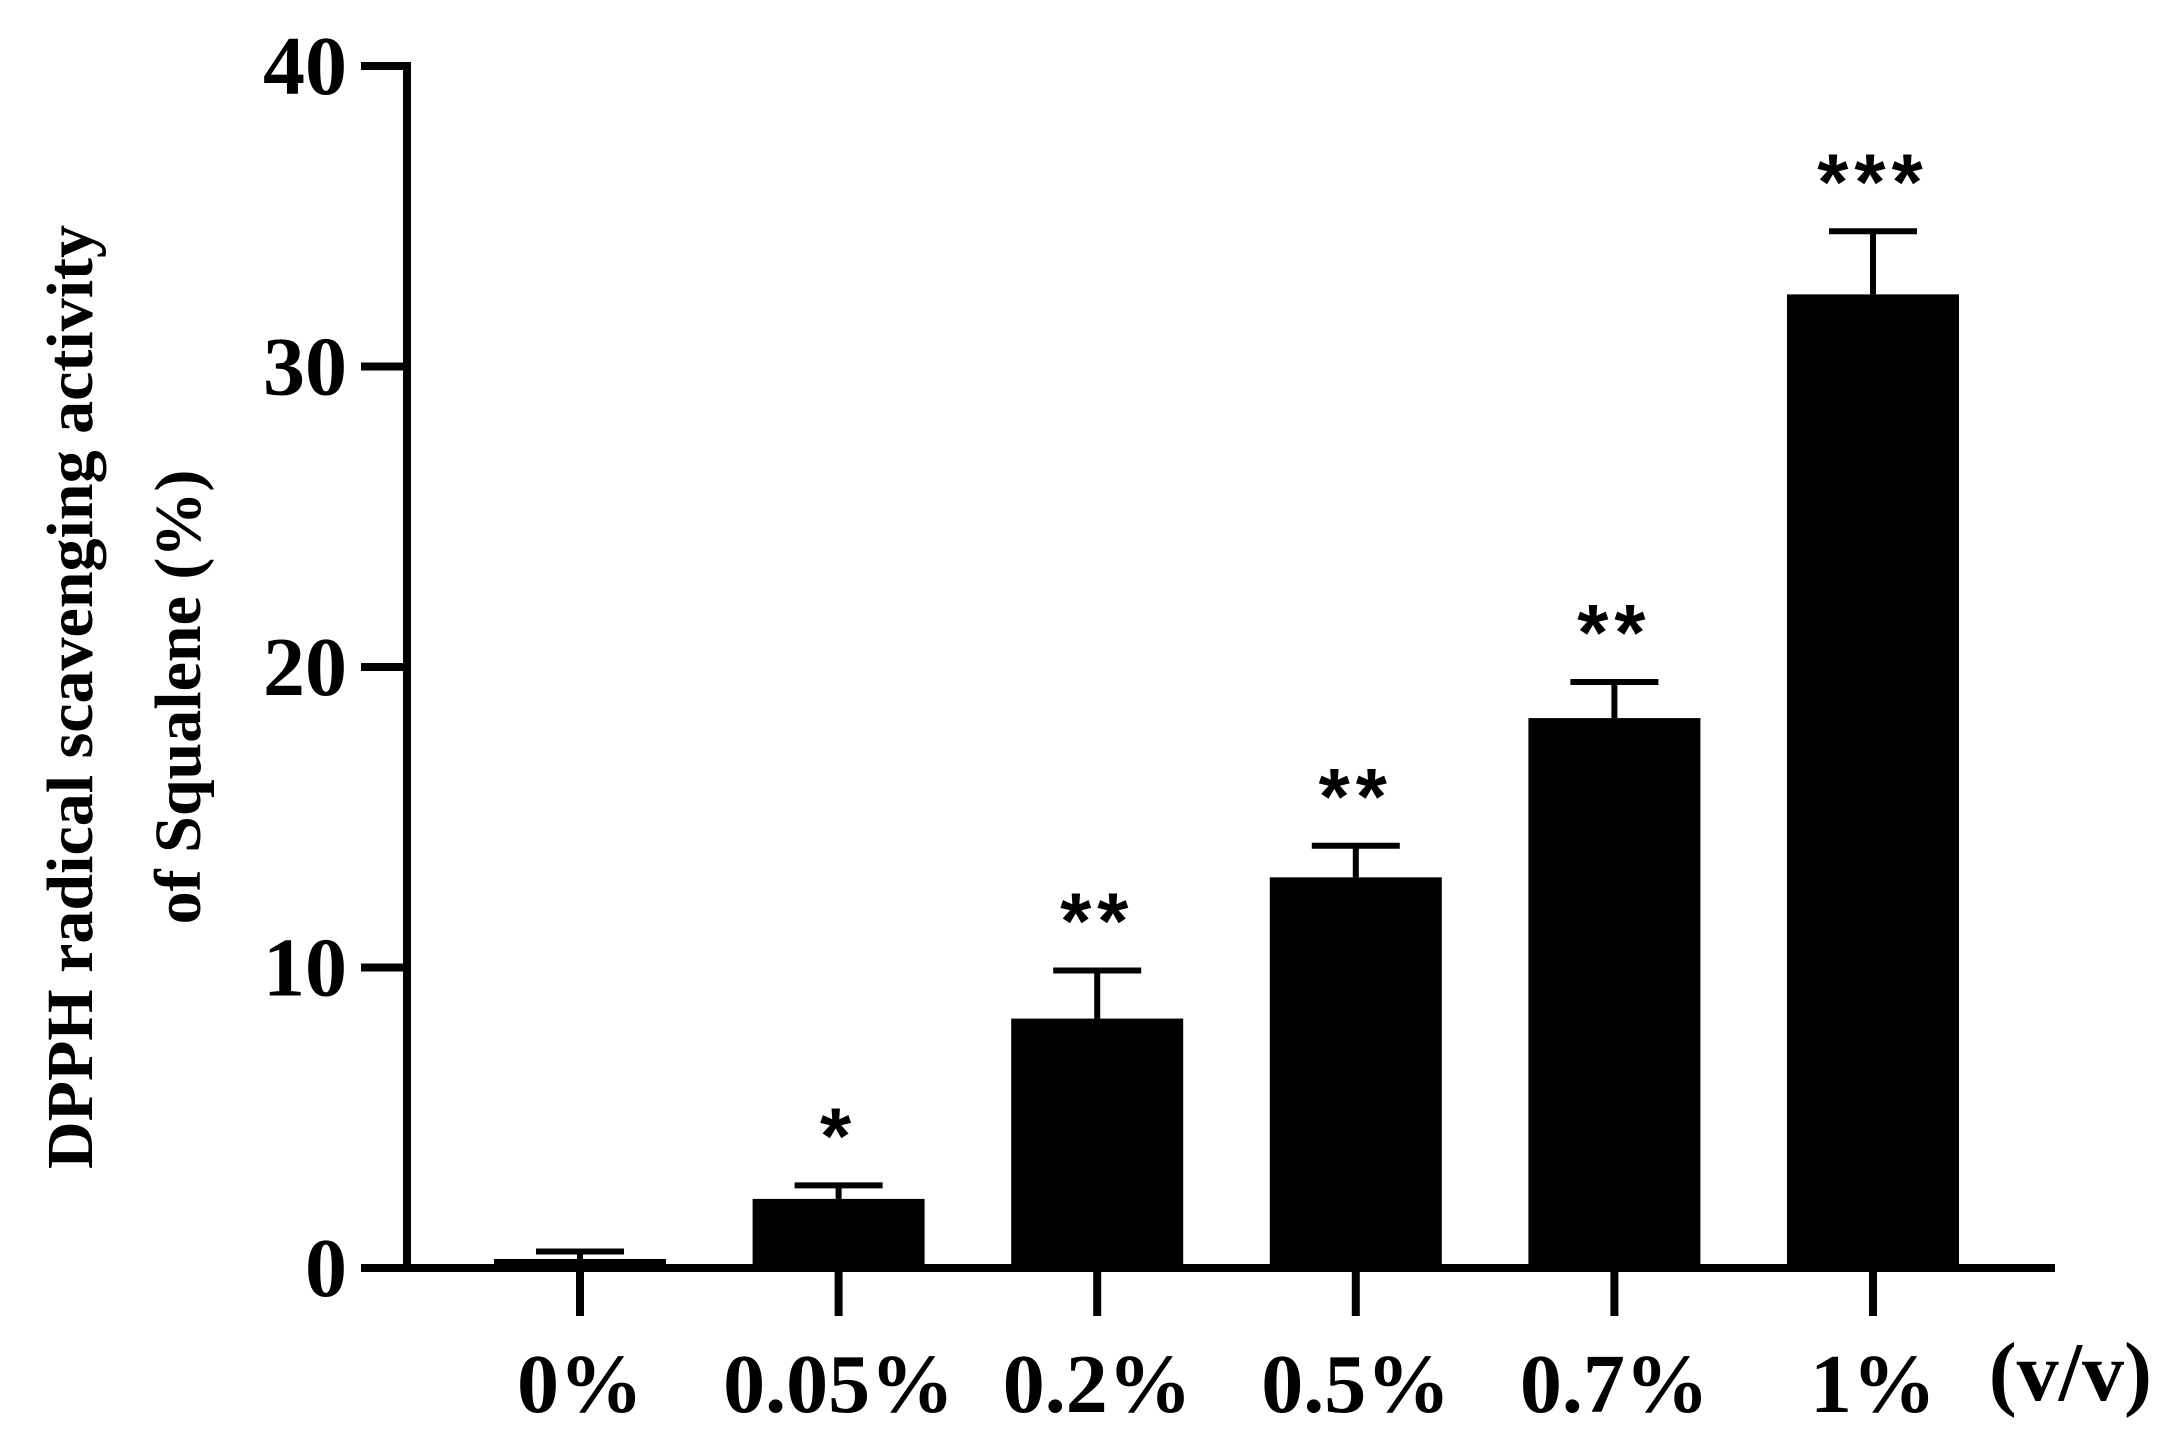 This screenshot has width=2175, height=1448. I want to click on significance-label-5: ***, so click(1872, 181).